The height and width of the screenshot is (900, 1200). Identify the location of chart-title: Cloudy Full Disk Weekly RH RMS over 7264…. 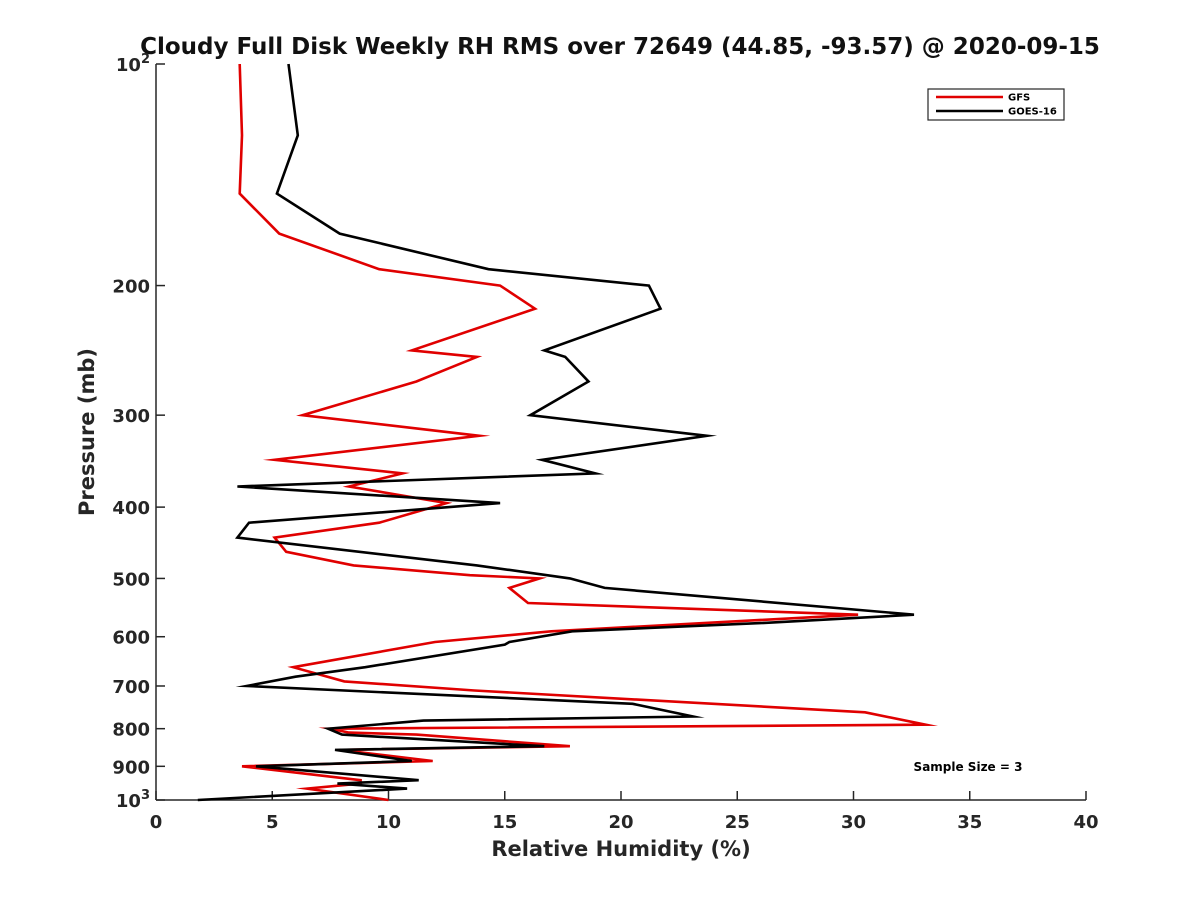
(620, 47).